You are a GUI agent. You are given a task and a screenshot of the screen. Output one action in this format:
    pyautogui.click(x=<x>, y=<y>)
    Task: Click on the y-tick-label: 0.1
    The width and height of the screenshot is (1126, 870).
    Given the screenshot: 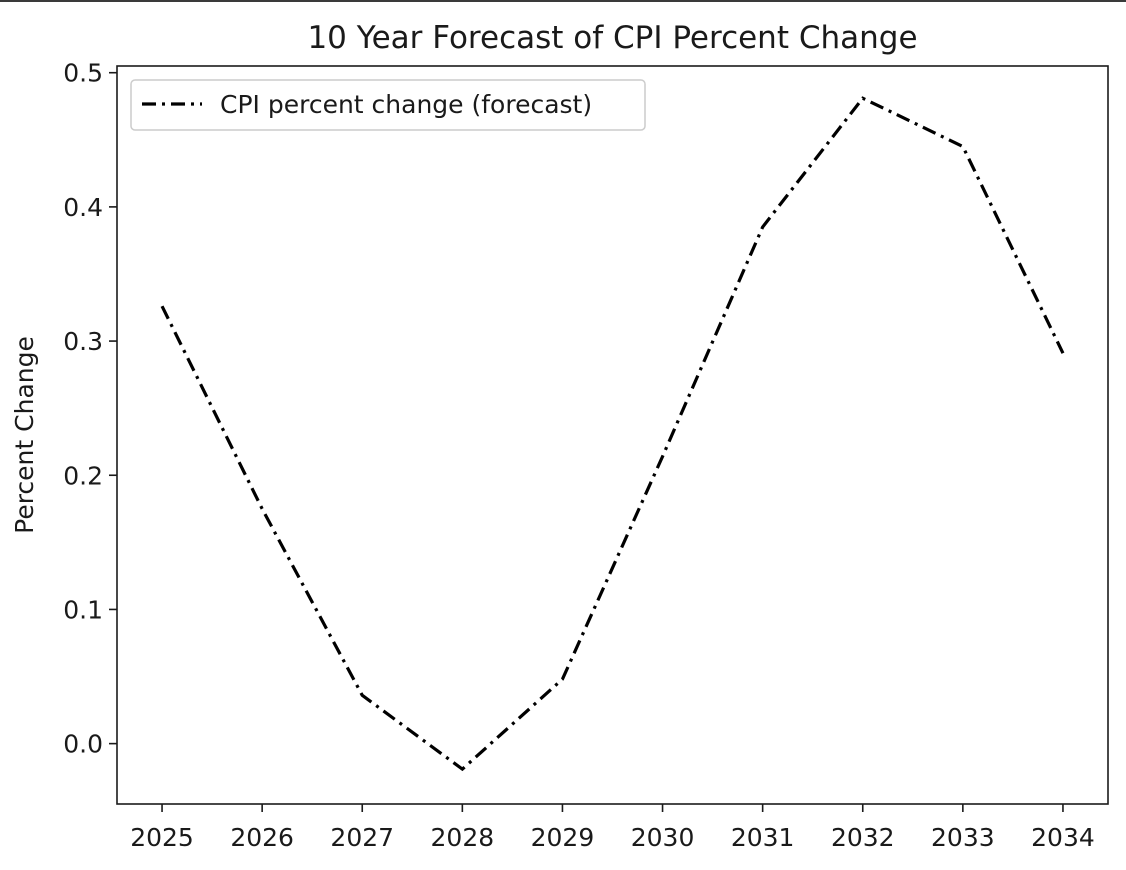 What is the action you would take?
    pyautogui.click(x=83, y=609)
    